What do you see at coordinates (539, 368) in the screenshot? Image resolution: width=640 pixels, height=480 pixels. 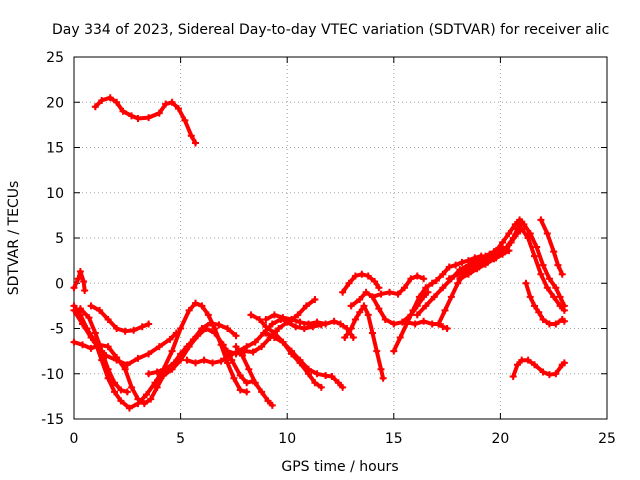 I see `series-line-s28` at bounding box center [539, 368].